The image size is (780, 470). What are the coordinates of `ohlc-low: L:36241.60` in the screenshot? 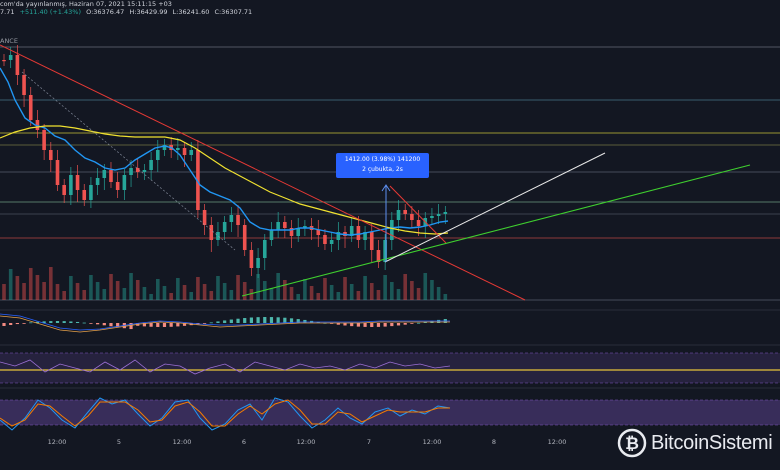 It's located at (191, 12).